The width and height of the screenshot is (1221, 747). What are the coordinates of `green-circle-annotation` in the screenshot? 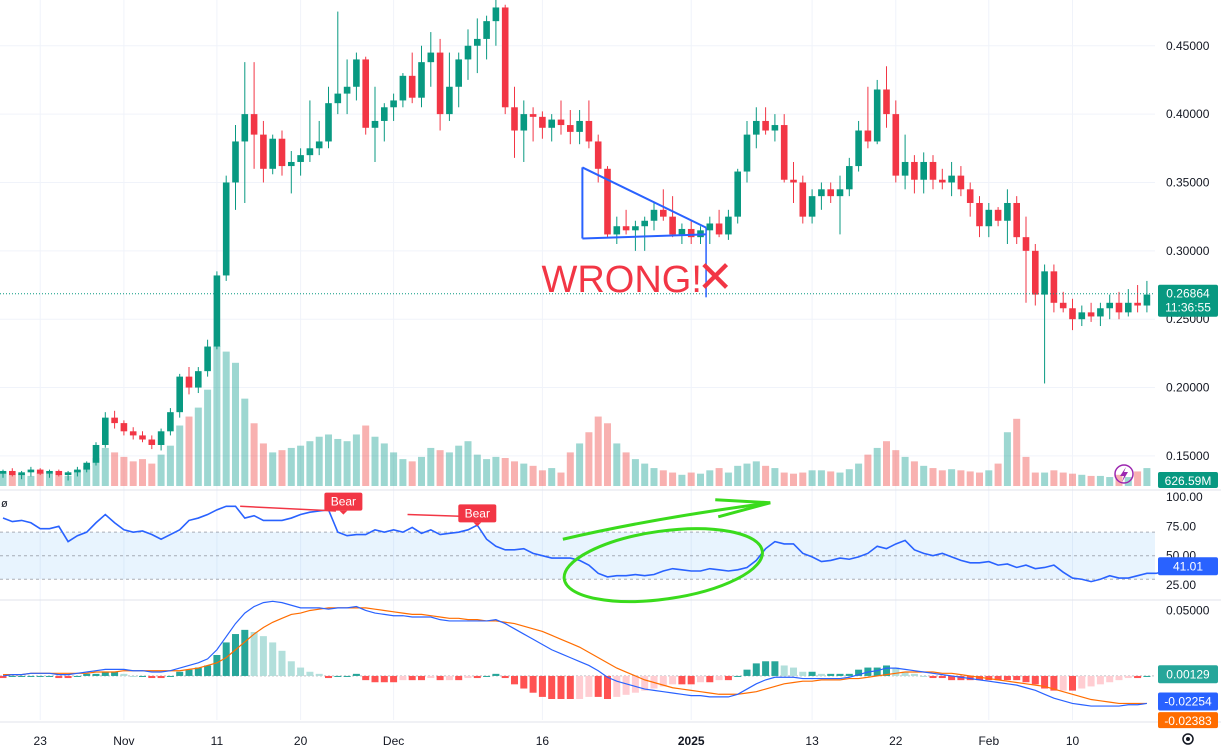 It's located at (664, 565).